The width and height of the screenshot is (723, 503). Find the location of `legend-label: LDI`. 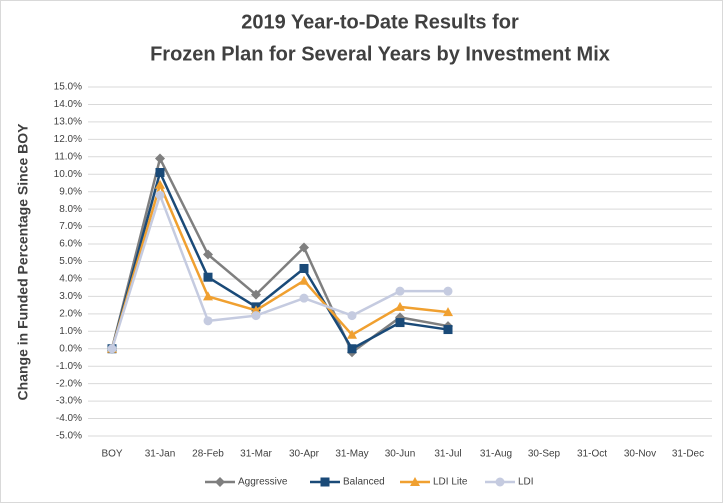

legend-label: LDI is located at coordinates (526, 482).